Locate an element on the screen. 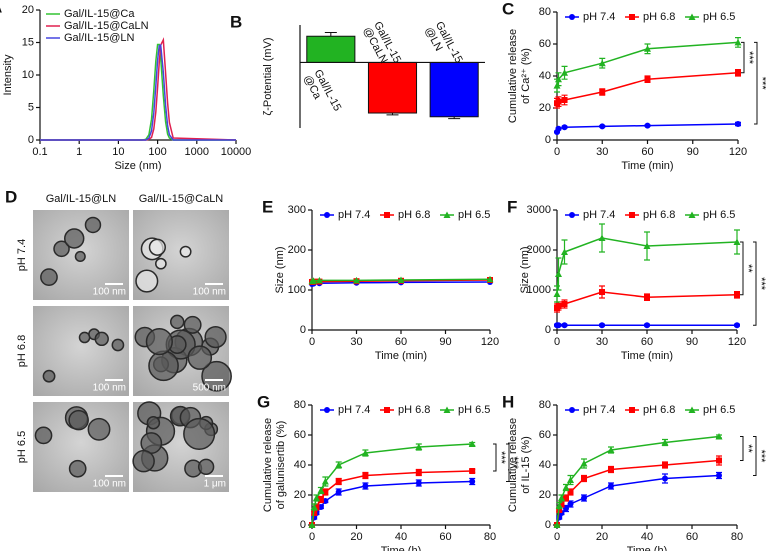  y-tick-label: 300 is located at coordinates (297, 210).